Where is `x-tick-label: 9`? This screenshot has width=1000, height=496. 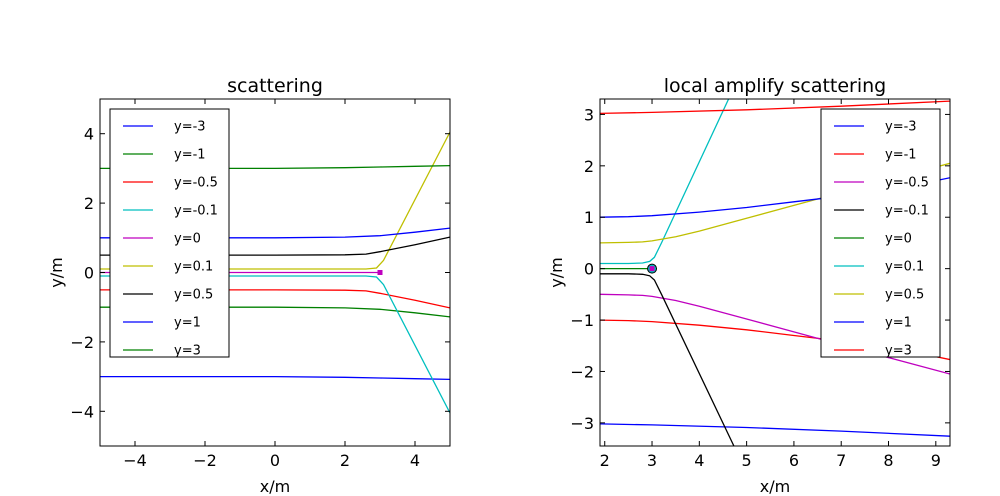 x-tick-label: 9 is located at coordinates (936, 460).